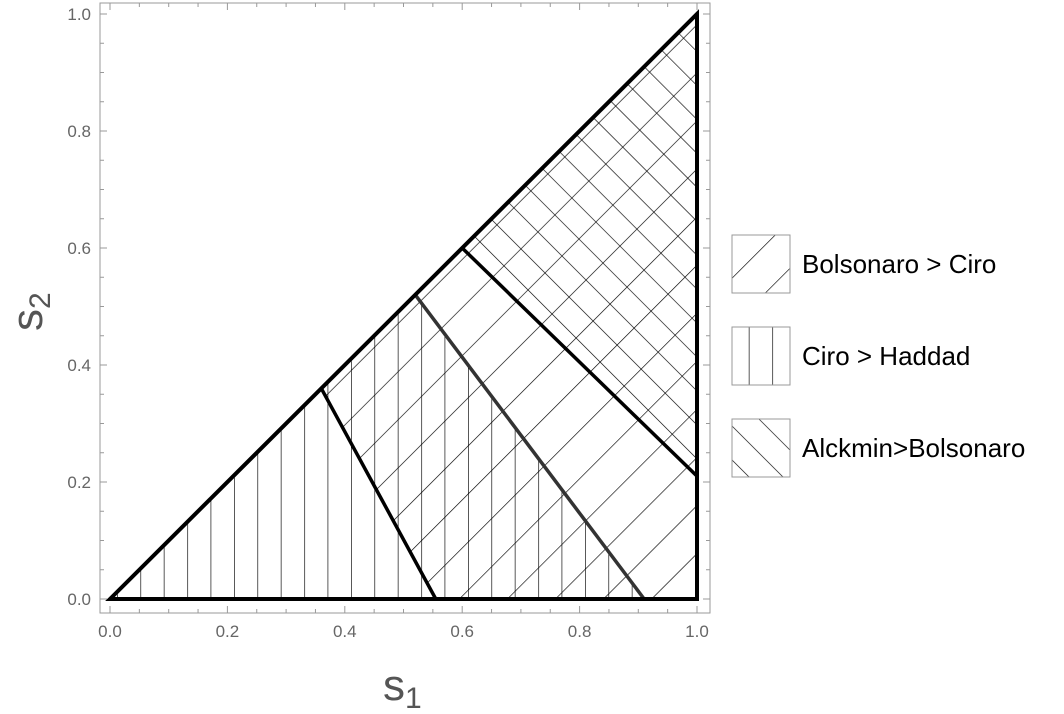 This screenshot has height=714, width=1064. What do you see at coordinates (79, 482) in the screenshot?
I see `y-tick-label: 0.2` at bounding box center [79, 482].